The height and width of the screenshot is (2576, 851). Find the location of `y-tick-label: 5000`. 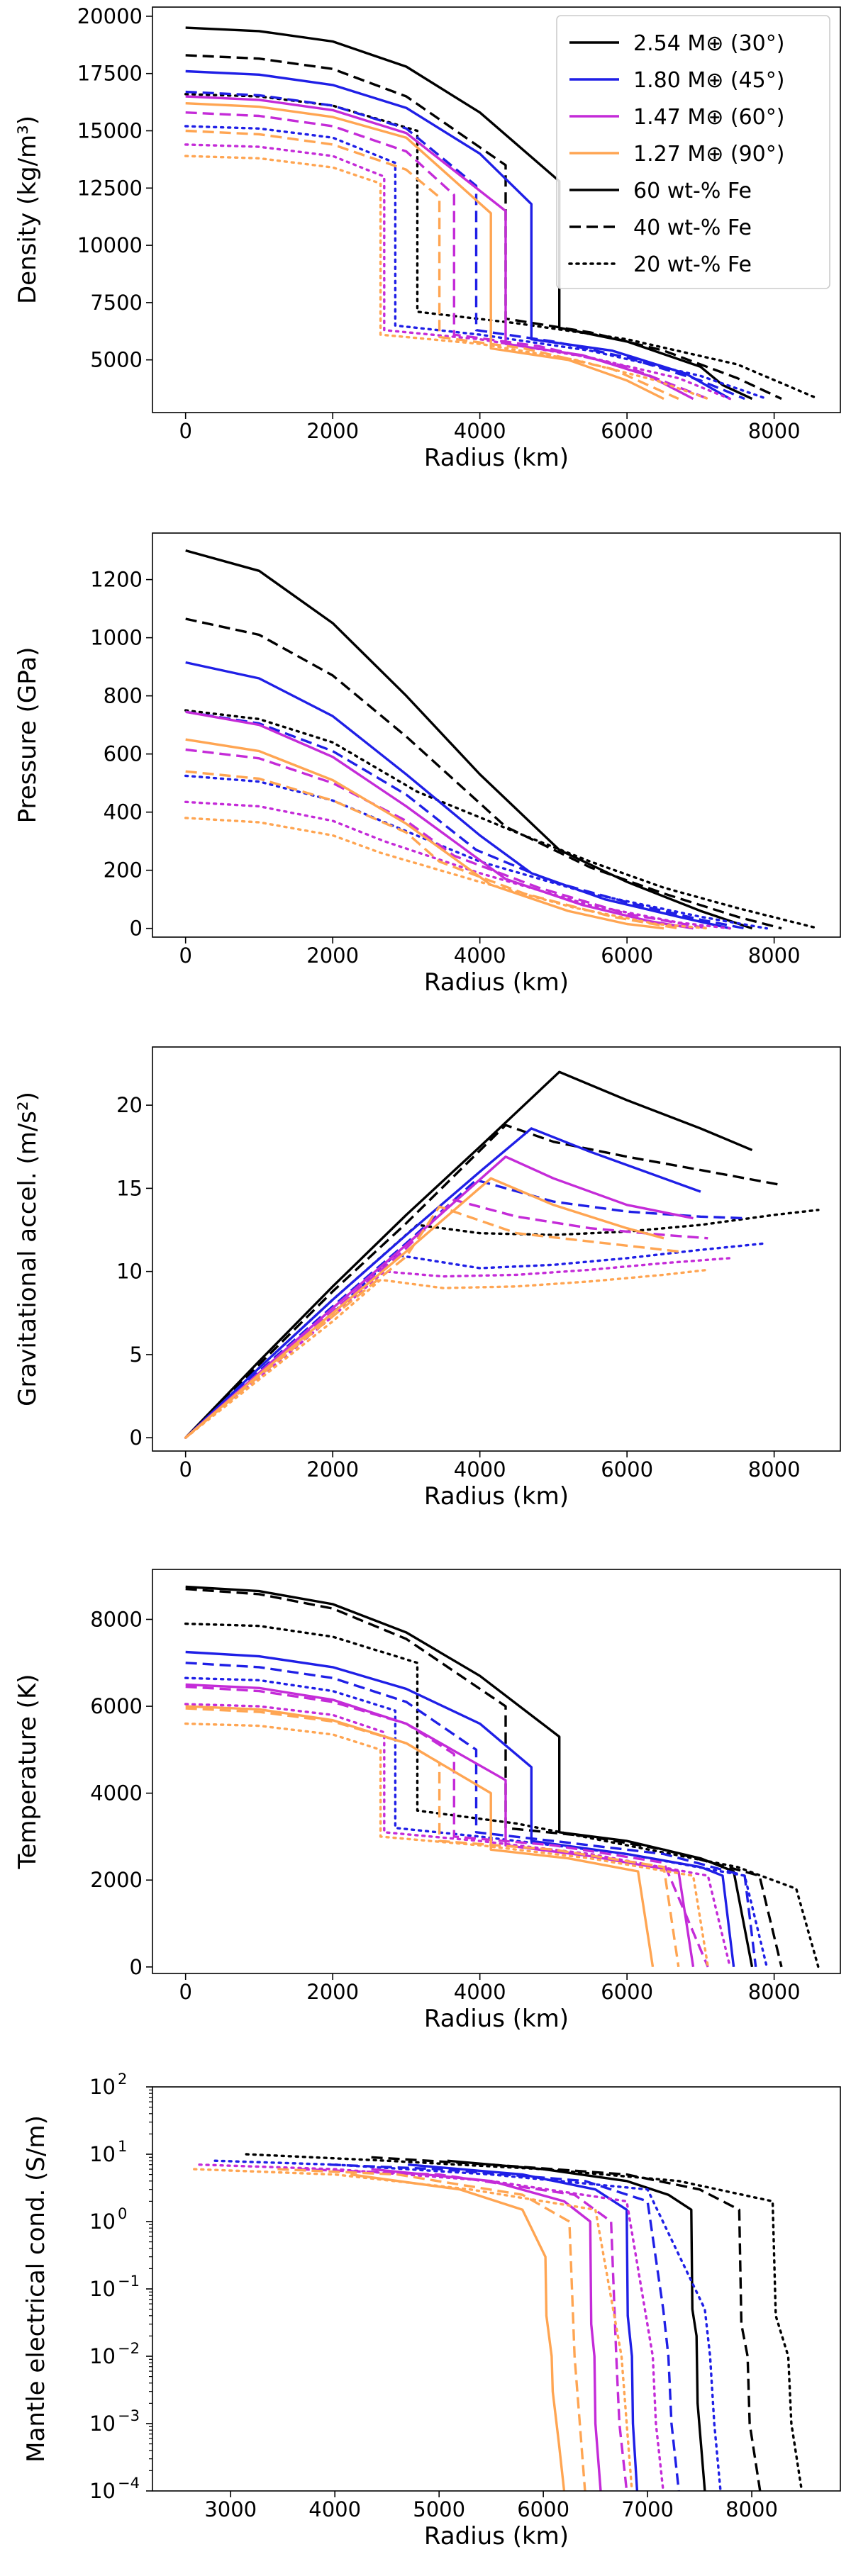

y-tick-label: 5000 is located at coordinates (116, 360).